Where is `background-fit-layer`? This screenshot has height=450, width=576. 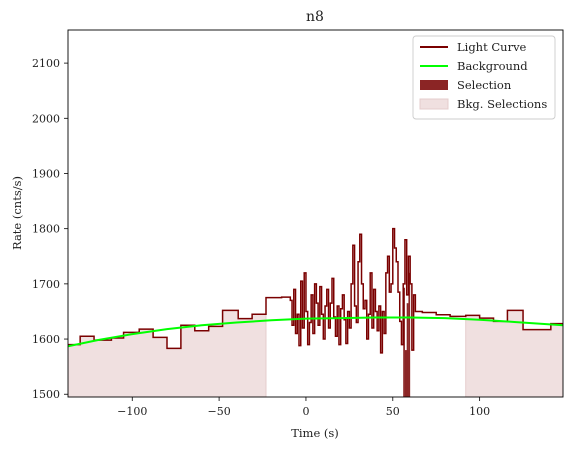 background-fit-layer is located at coordinates (315, 332).